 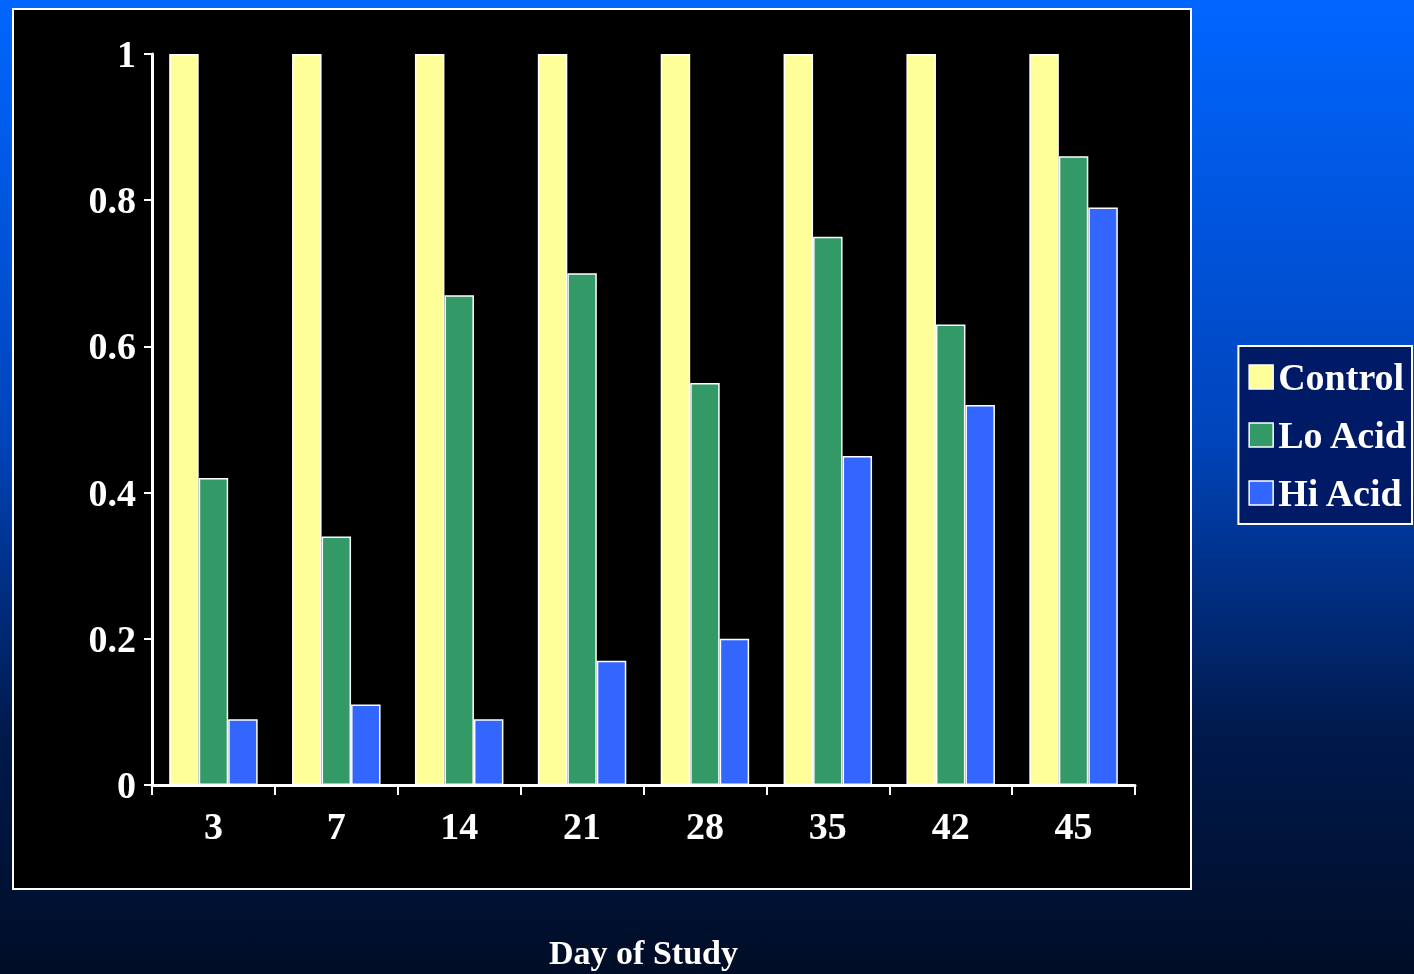 What do you see at coordinates (112, 638) in the screenshot?
I see `y-tick-label: 0.2` at bounding box center [112, 638].